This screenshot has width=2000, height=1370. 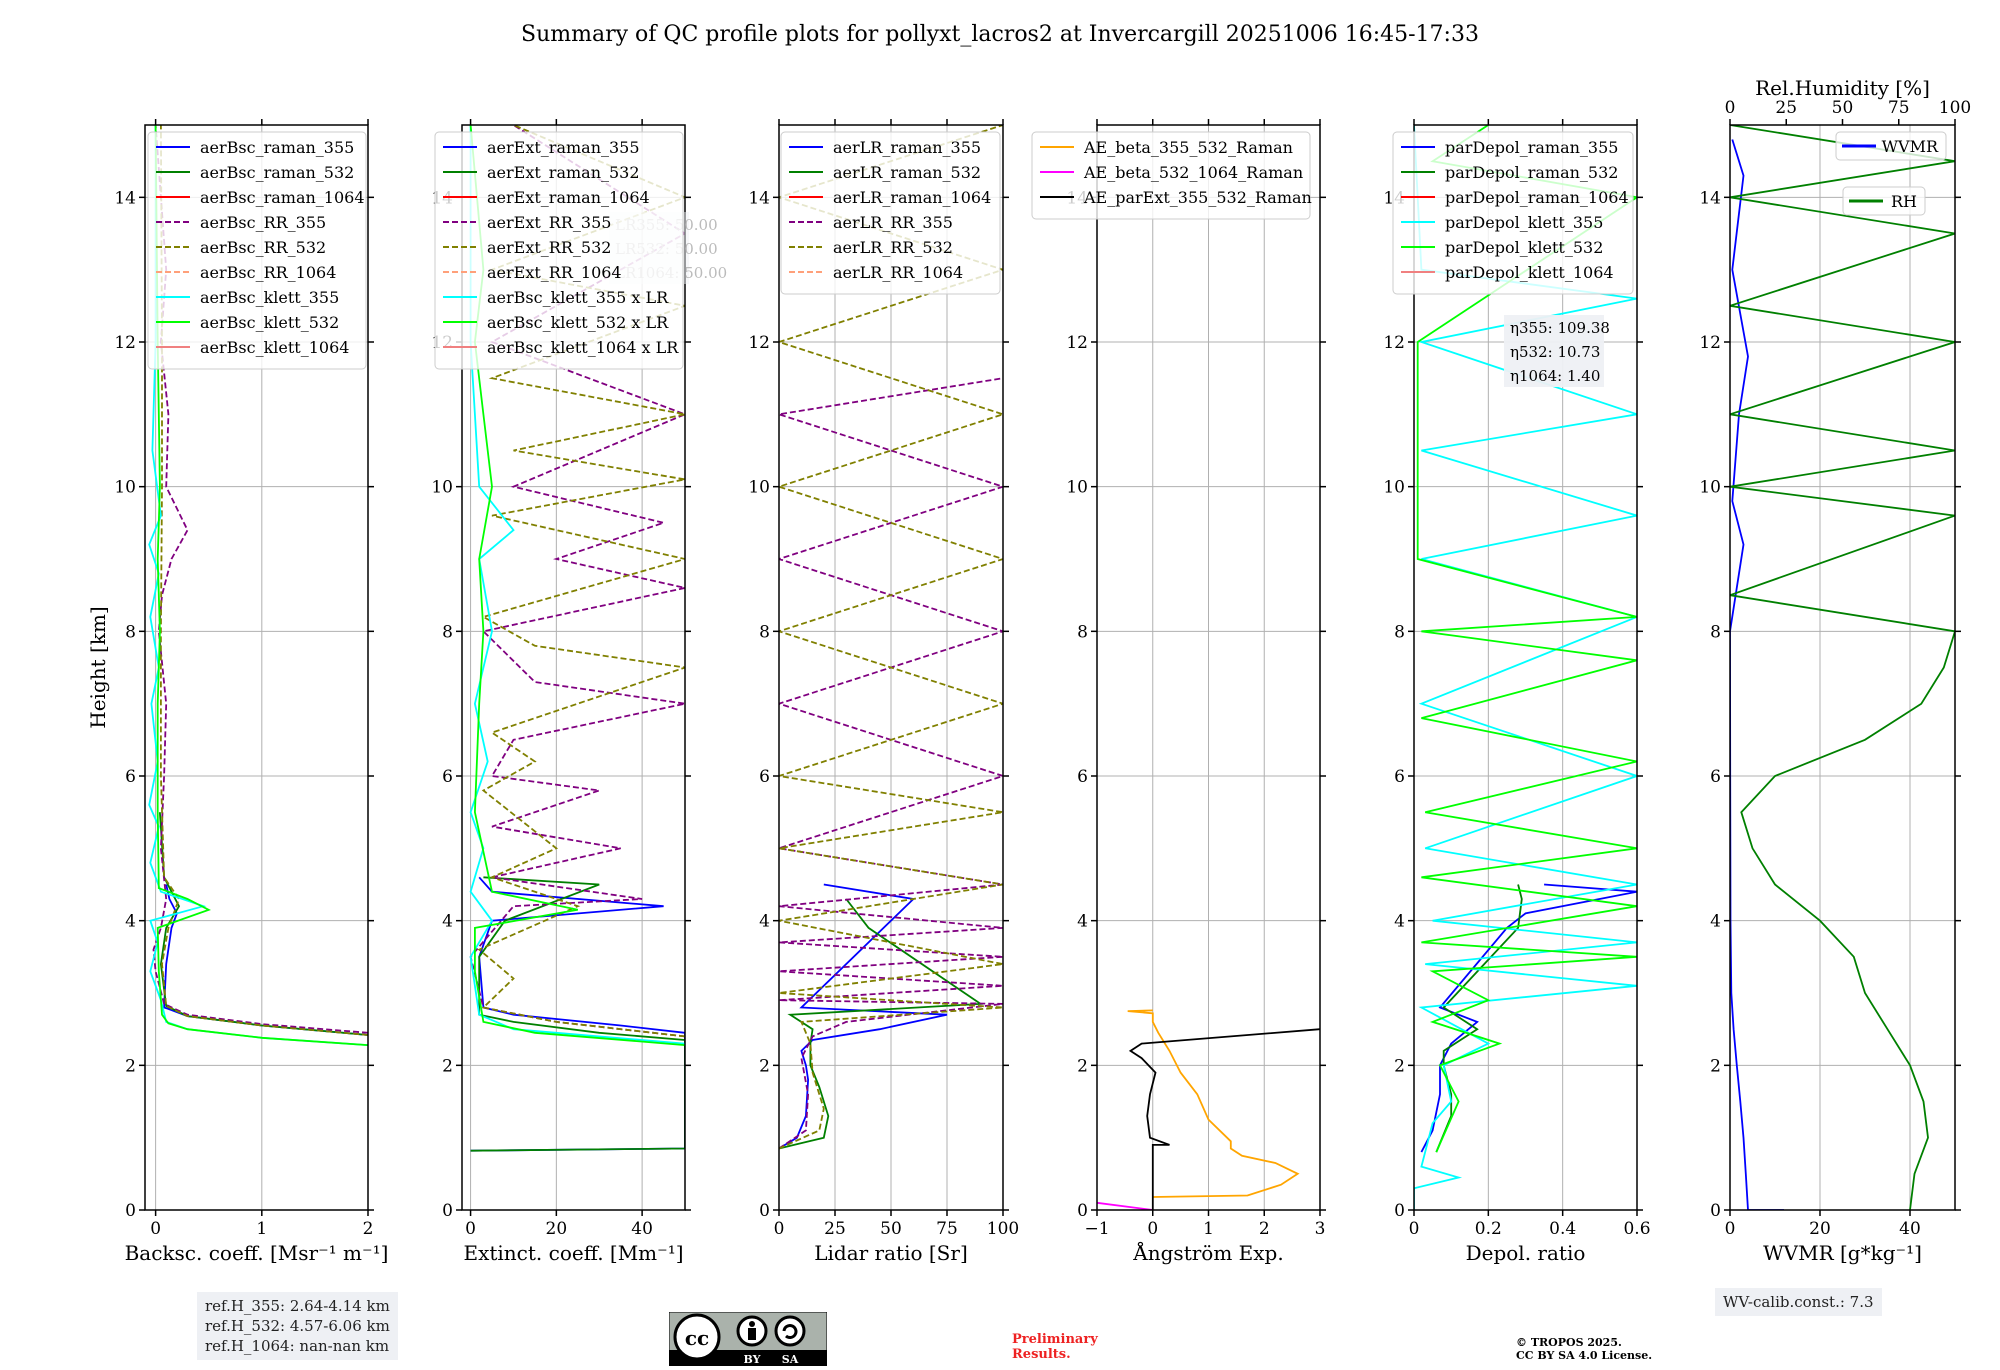 What do you see at coordinates (263, 247) in the screenshot?
I see `legend-label: aerBsc_RR_532` at bounding box center [263, 247].